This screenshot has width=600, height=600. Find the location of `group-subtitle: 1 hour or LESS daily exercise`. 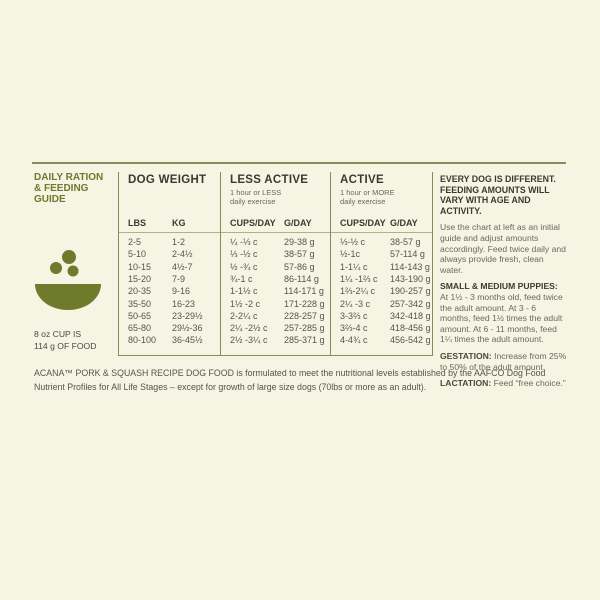

group-subtitle: 1 hour or LESS daily exercise is located at coordinates (255, 197).